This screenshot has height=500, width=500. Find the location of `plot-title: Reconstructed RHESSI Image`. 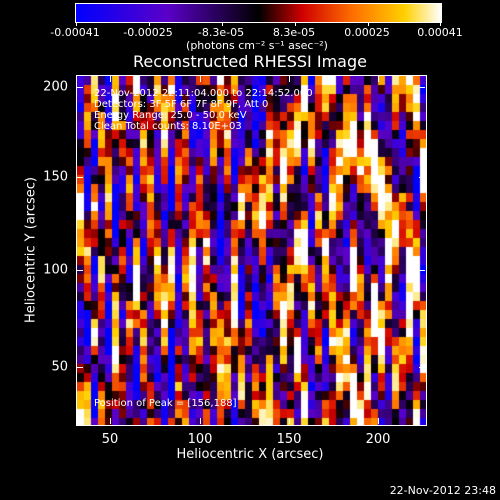

plot-title: Reconstructed RHESSI Image is located at coordinates (250, 61).